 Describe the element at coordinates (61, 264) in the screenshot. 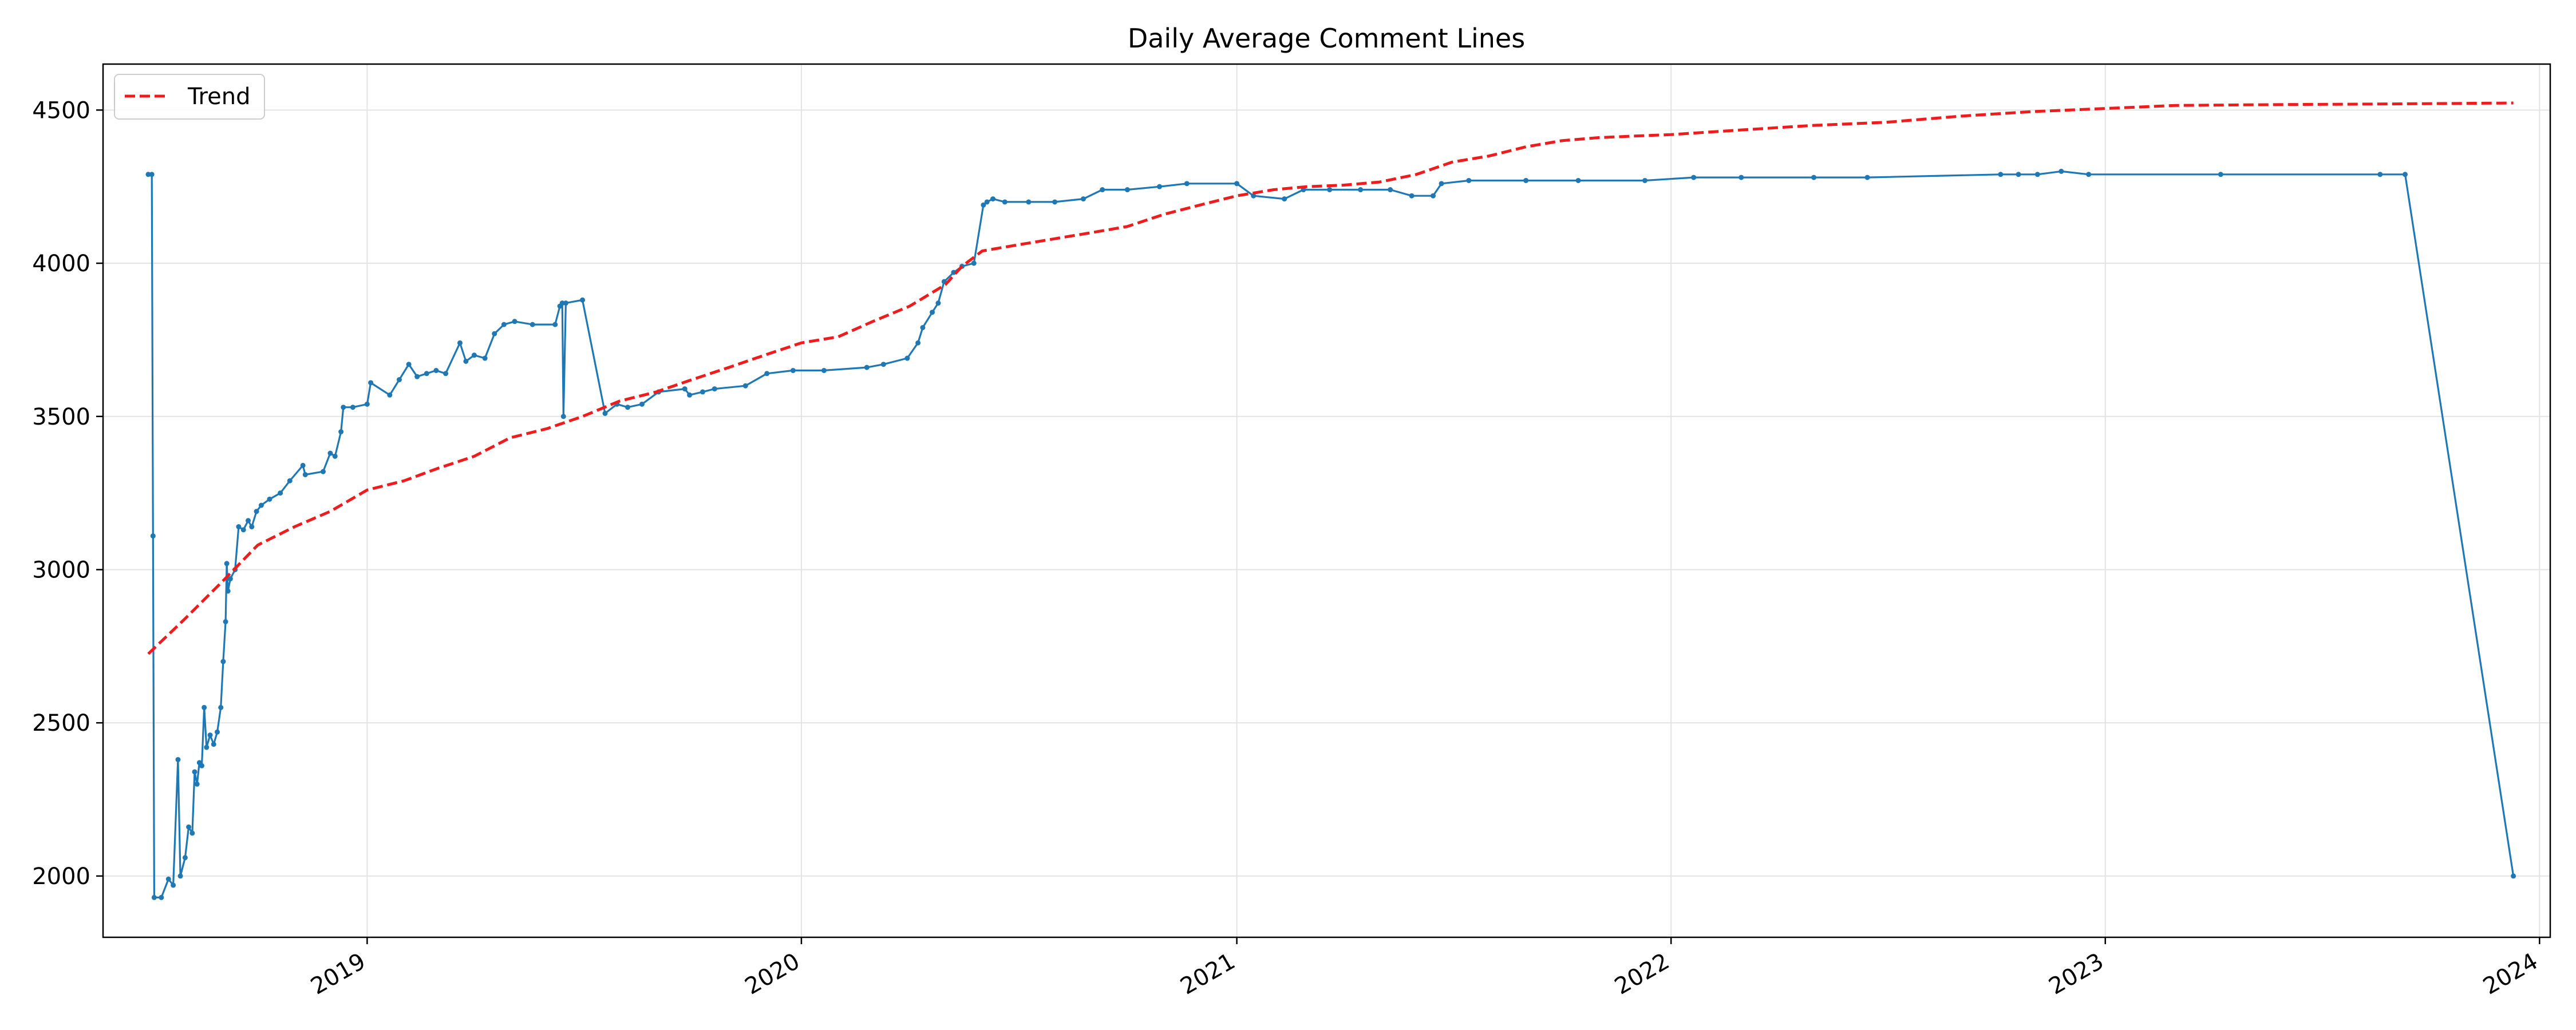

I see `y-tick-label: 4000` at that location.